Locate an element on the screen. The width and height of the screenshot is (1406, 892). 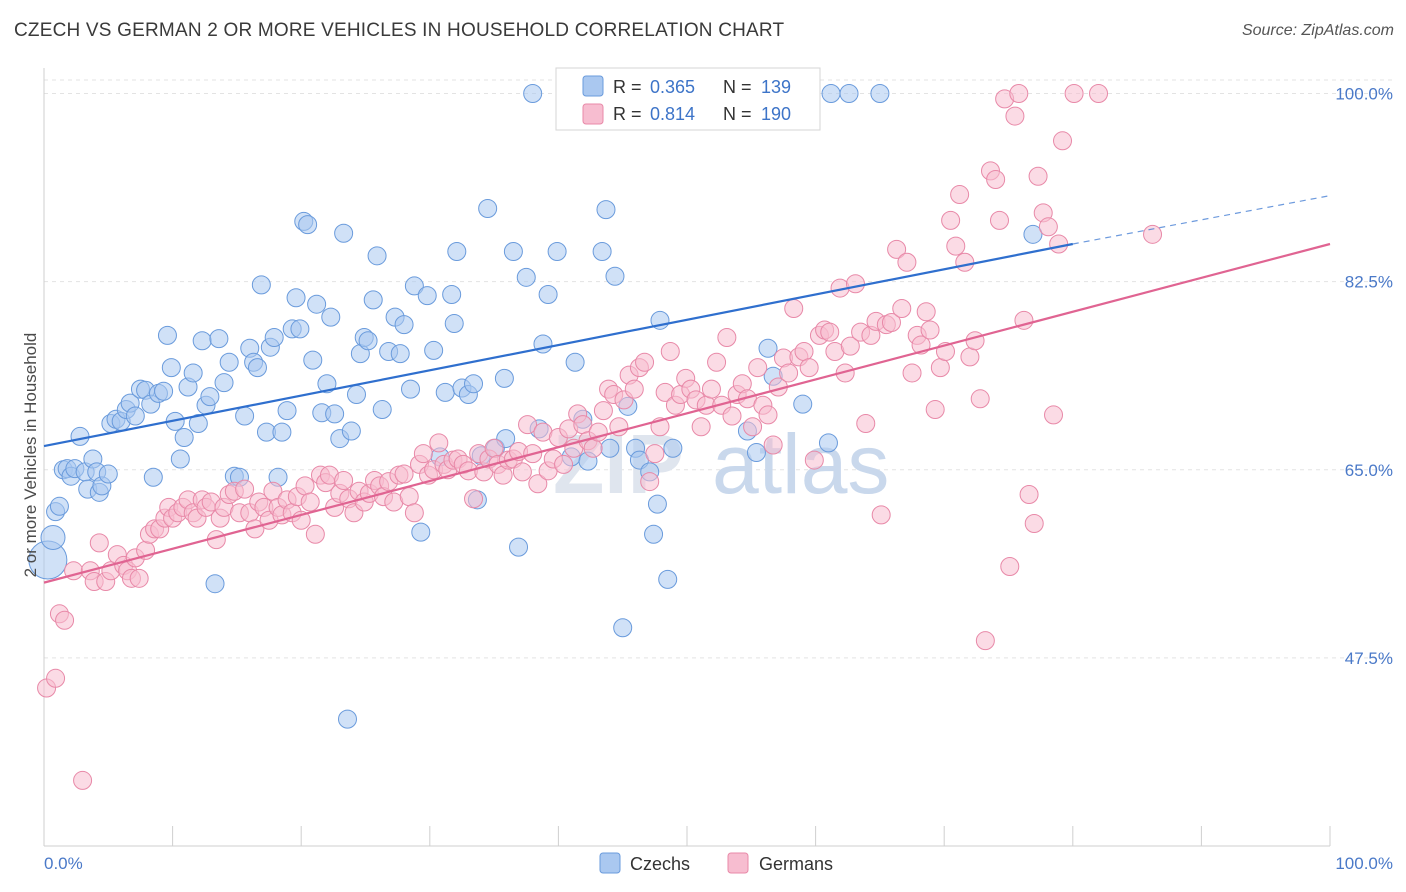
czechs-n-value: 139 is located at coordinates (776, 87).